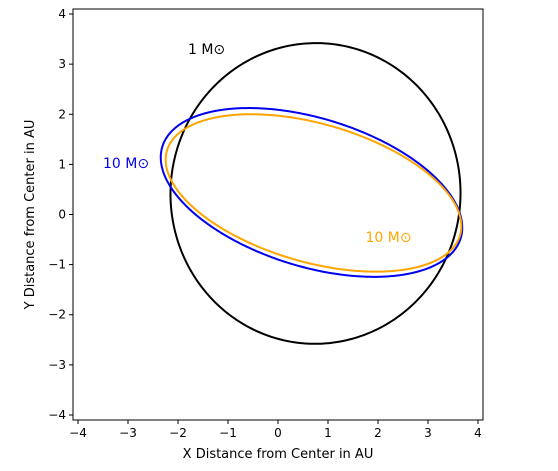 This screenshot has height=471, width=558. I want to click on x-tick-label: −4, so click(78, 433).